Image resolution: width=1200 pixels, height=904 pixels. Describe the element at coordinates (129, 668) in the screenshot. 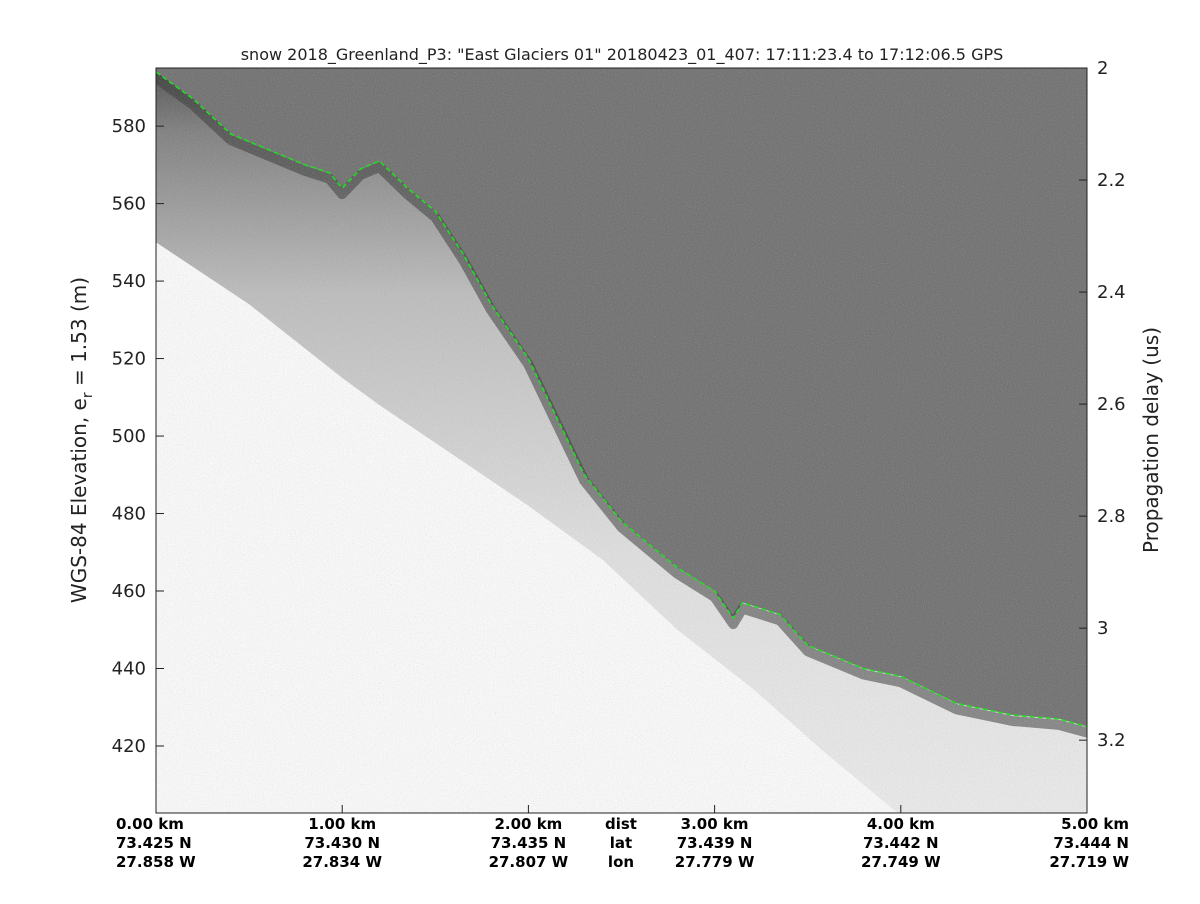

I see `left-tick-label: 440` at that location.